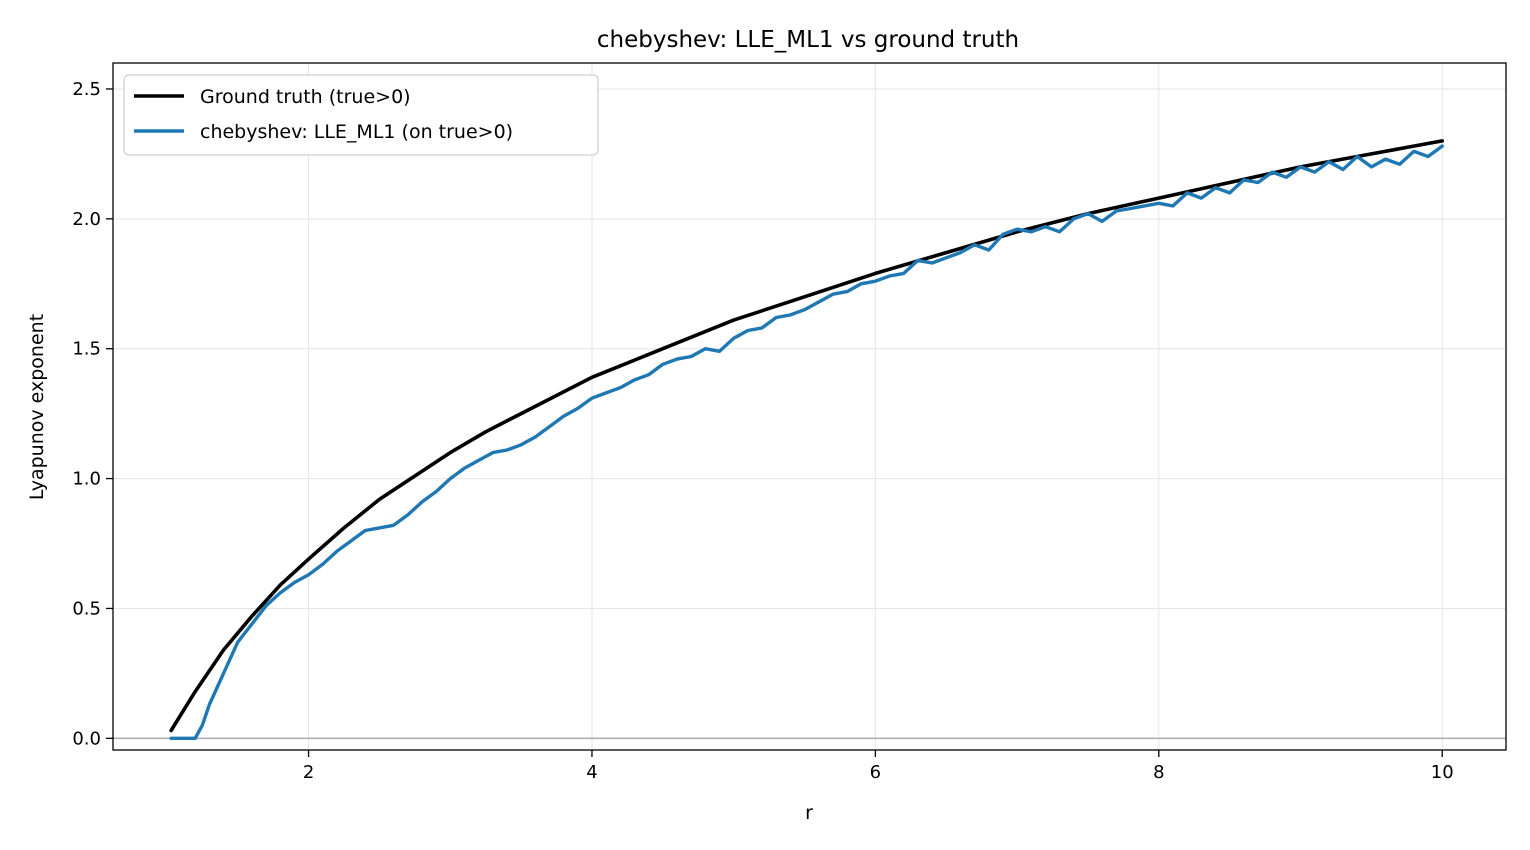 This screenshot has height=850, width=1530. I want to click on x-tick-label: 2, so click(308, 772).